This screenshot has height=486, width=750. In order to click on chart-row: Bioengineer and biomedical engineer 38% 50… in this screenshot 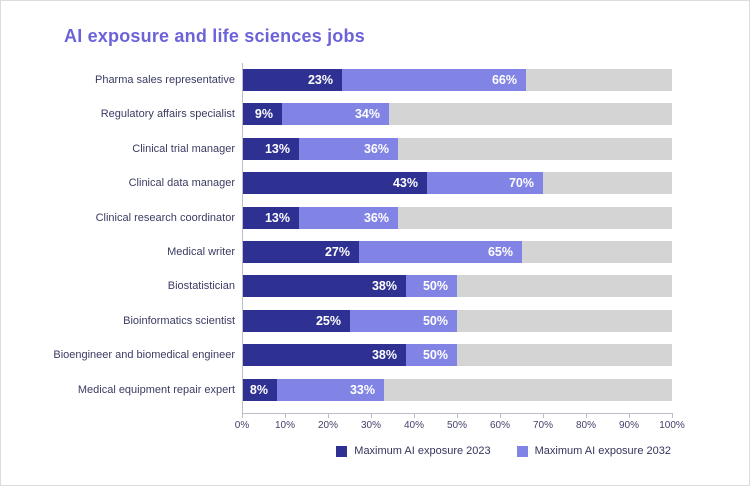, I will do `click(375, 355)`.